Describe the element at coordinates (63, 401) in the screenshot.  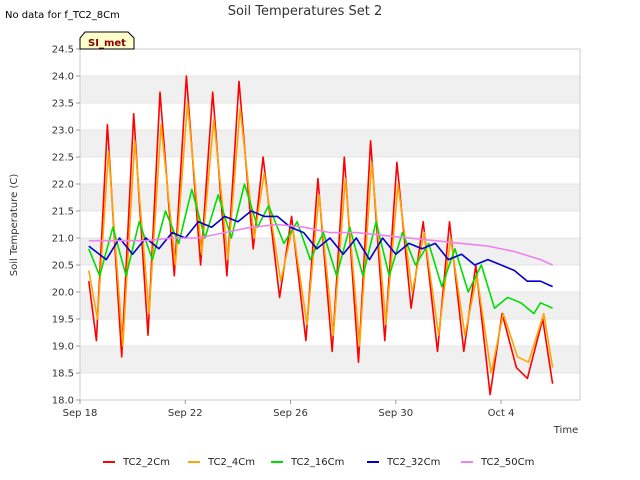
I see `y-tick-label: 18.0` at that location.